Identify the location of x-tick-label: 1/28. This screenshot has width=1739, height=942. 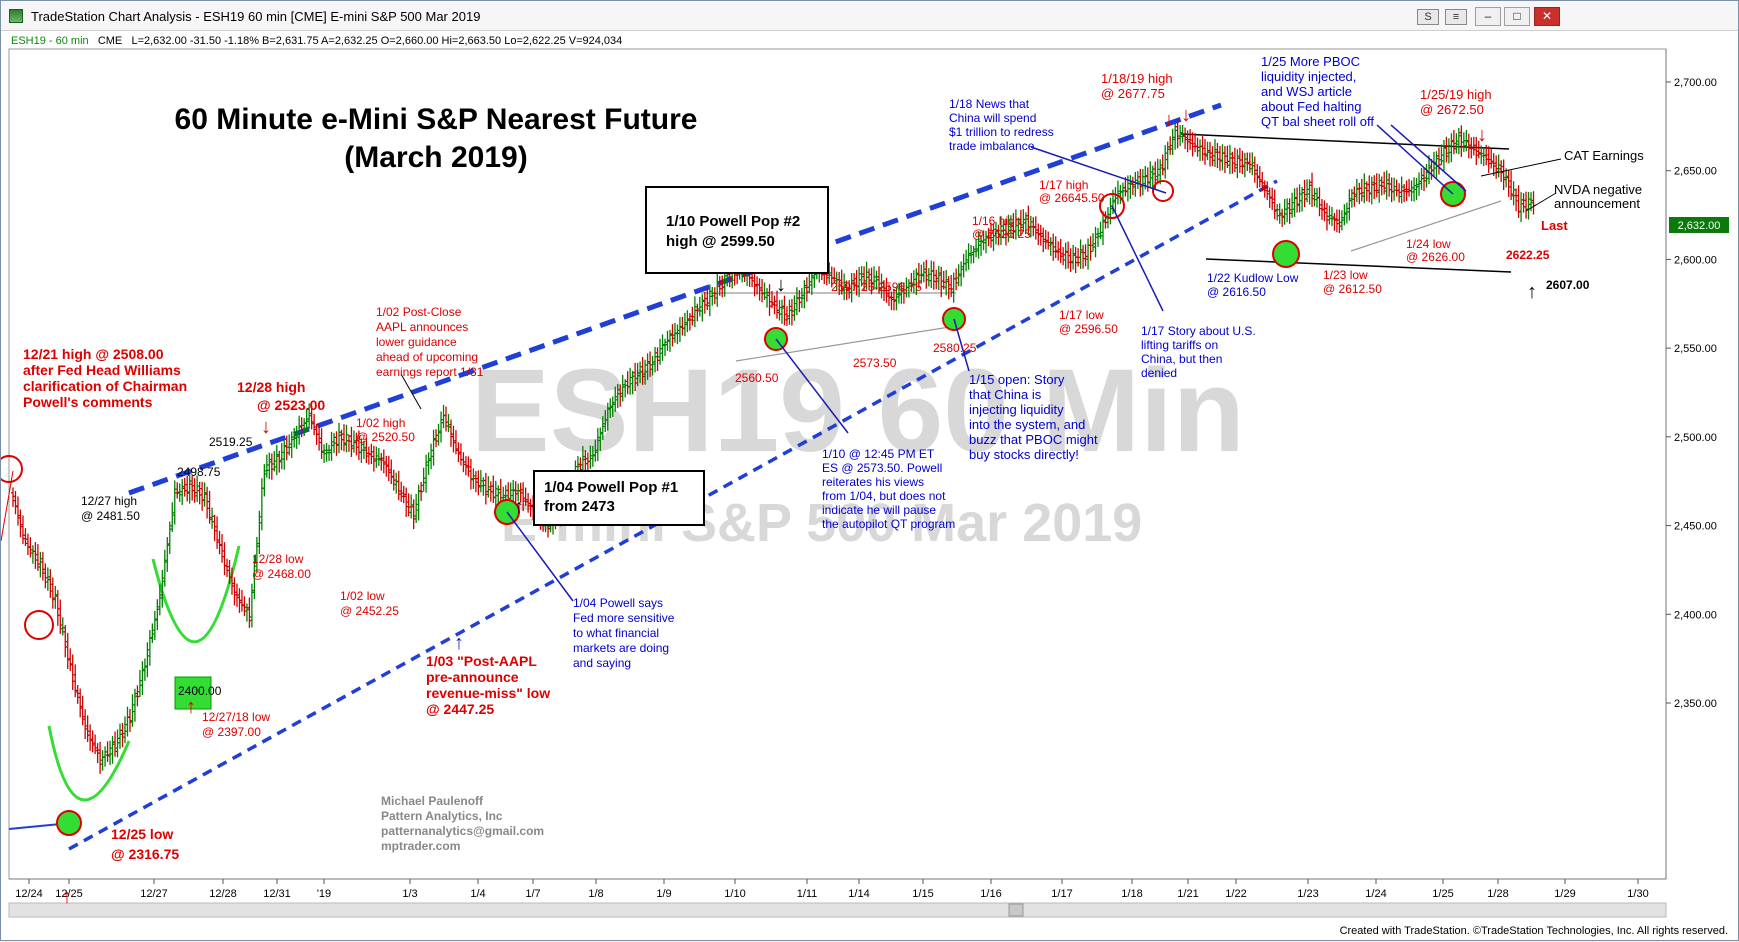
(1497, 894).